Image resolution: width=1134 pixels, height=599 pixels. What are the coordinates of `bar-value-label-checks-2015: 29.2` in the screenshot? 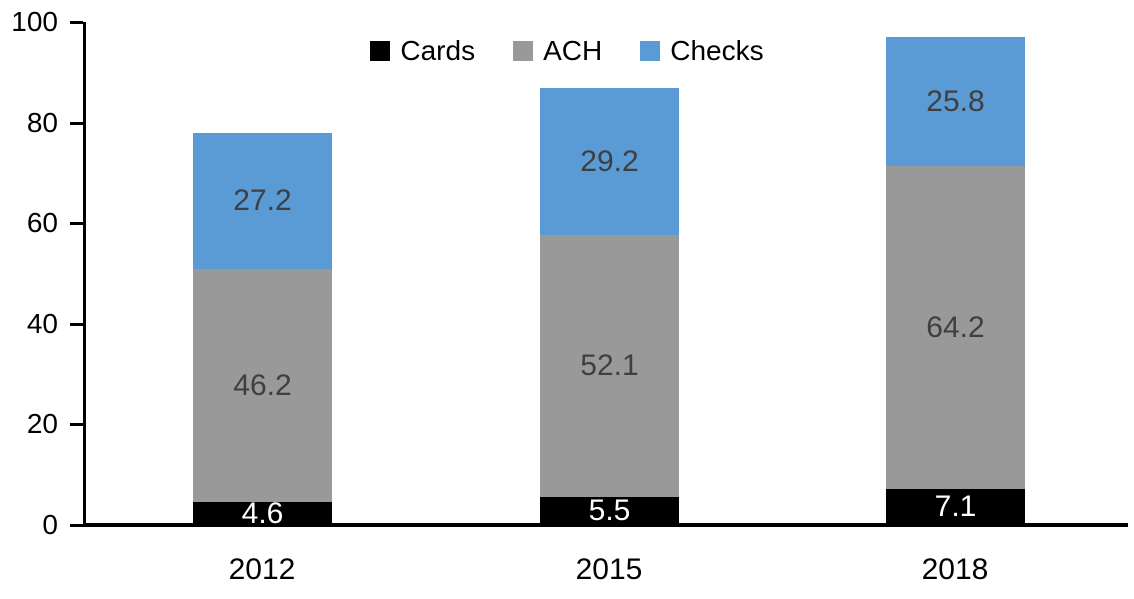 It's located at (609, 161).